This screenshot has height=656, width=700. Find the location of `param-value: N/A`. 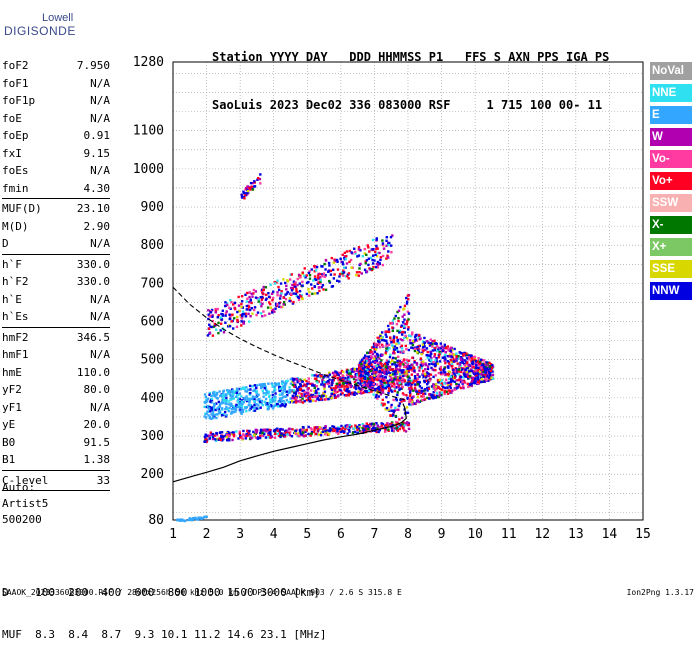

param-value: N/A is located at coordinates (100, 354).